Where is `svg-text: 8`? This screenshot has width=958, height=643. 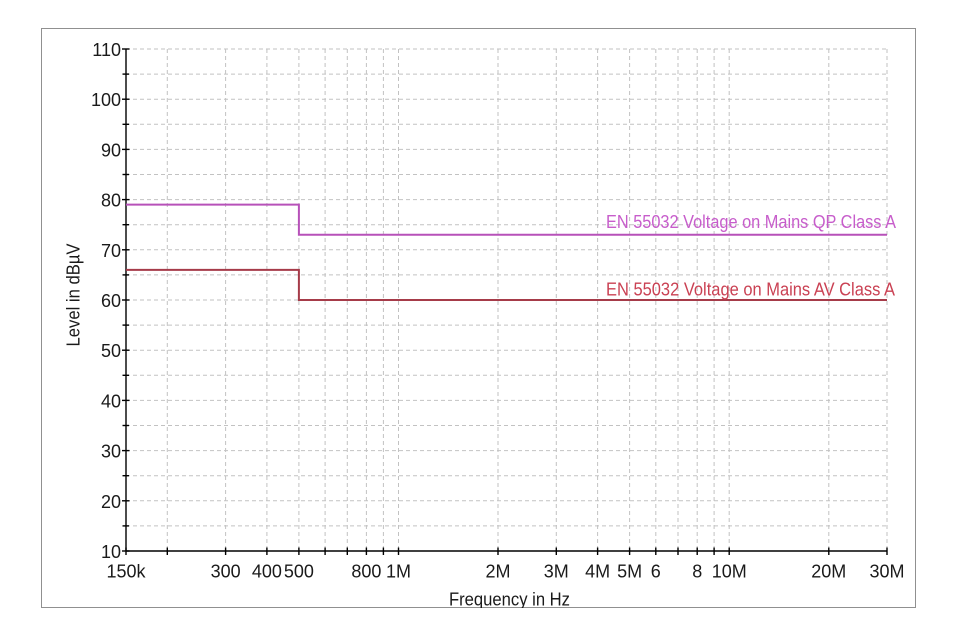
svg-text: 8 is located at coordinates (697, 572).